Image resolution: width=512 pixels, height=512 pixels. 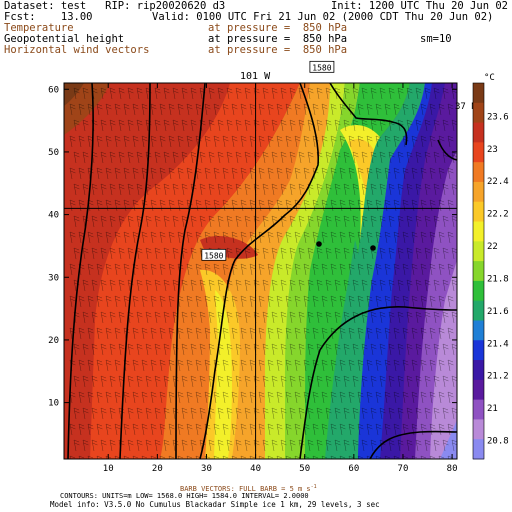 I want to click on contour-label-box, so click(x=322, y=66).